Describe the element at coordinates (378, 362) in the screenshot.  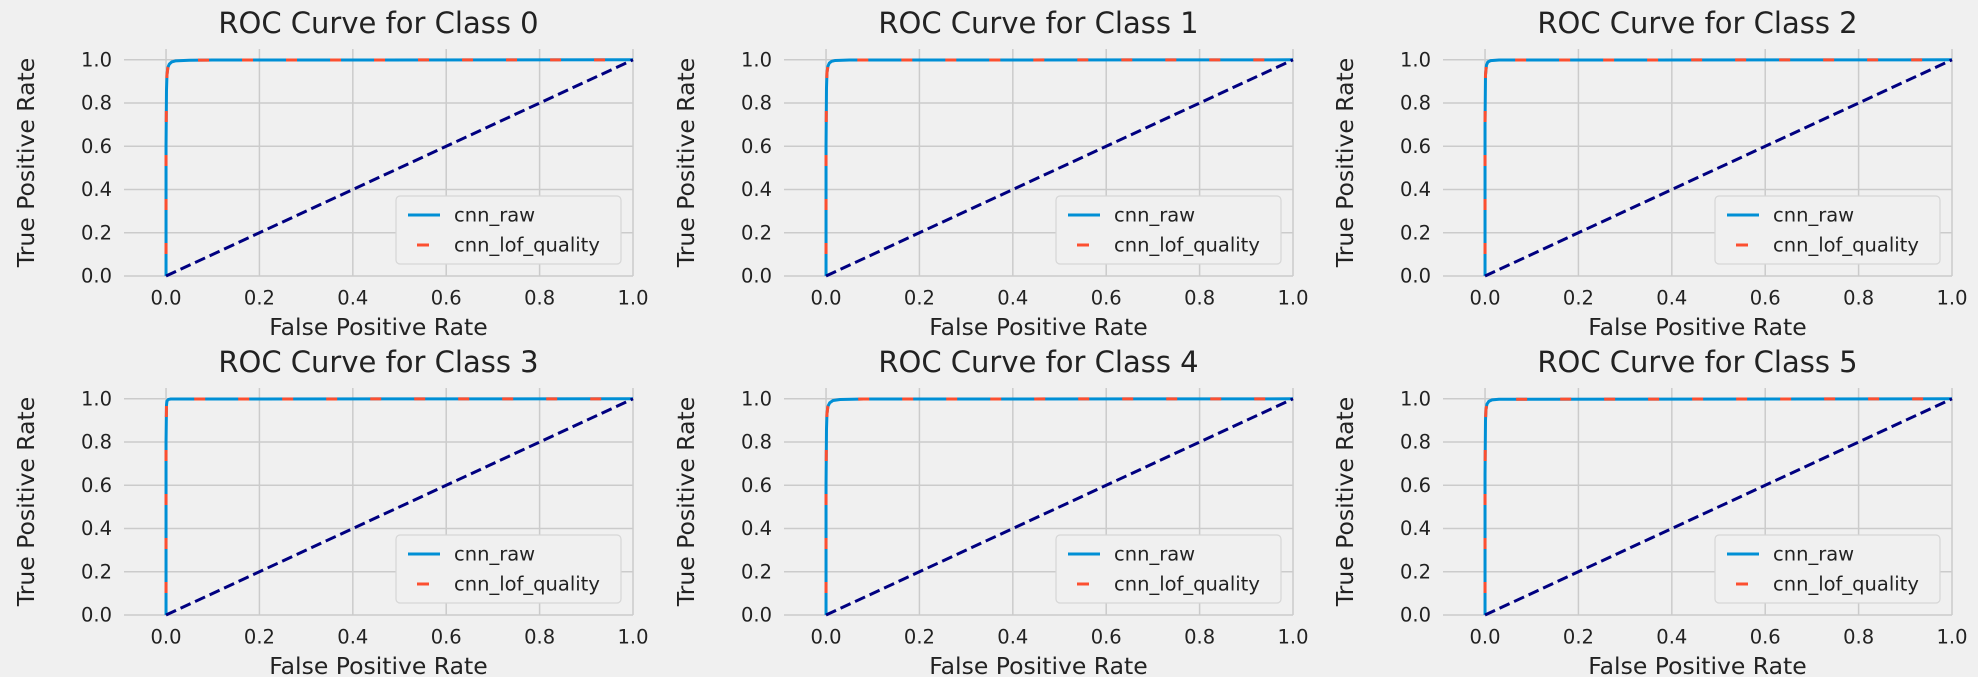
I see `subplot-title: ROC Curve for Class 3` at that location.